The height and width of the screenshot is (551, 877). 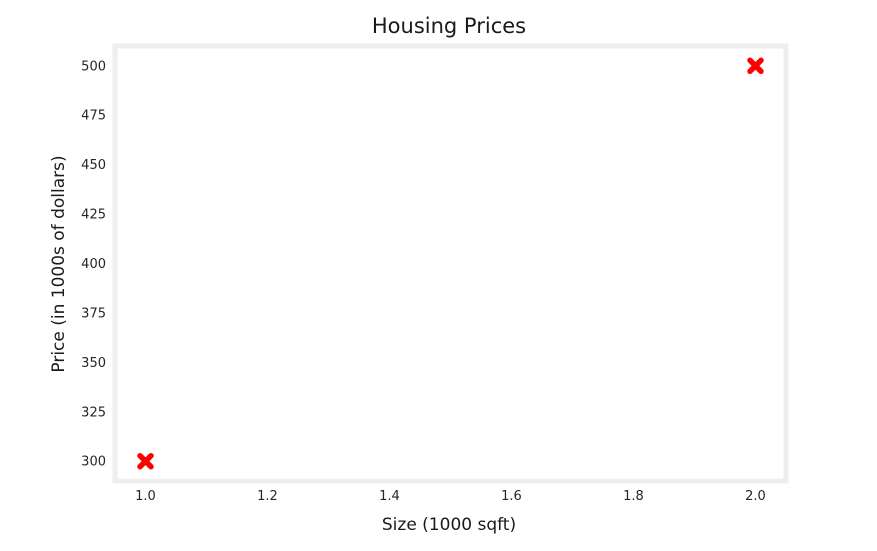 What do you see at coordinates (93, 116) in the screenshot?
I see `y-tick-label: 475` at bounding box center [93, 116].